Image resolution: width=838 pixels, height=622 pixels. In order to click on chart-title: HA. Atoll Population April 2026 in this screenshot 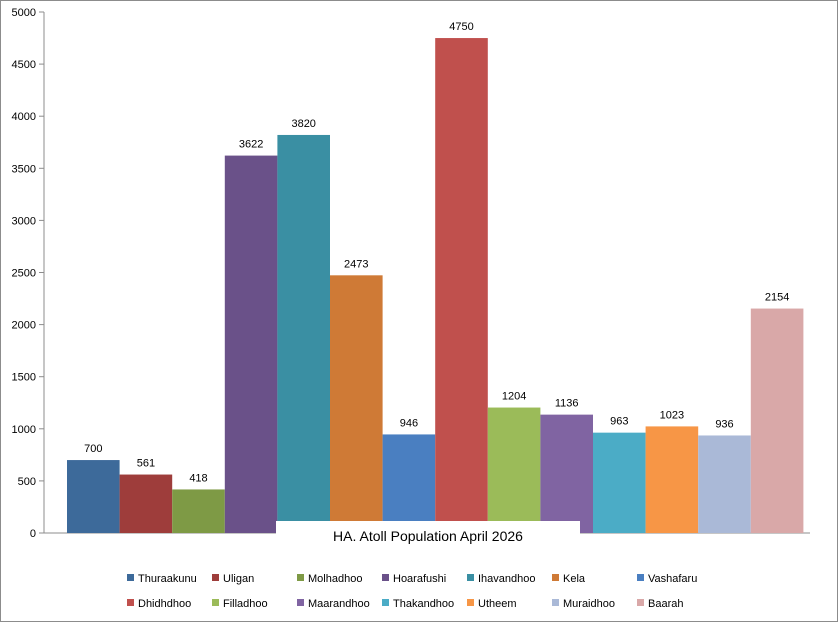, I will do `click(428, 536)`.